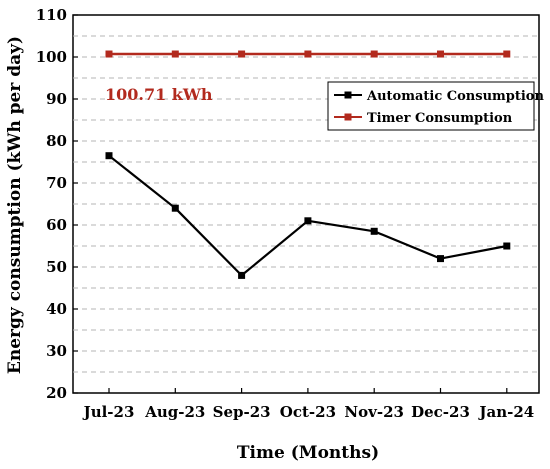 This screenshot has height=469, width=550. I want to click on y-tick-label-70: 70, so click(56, 183).